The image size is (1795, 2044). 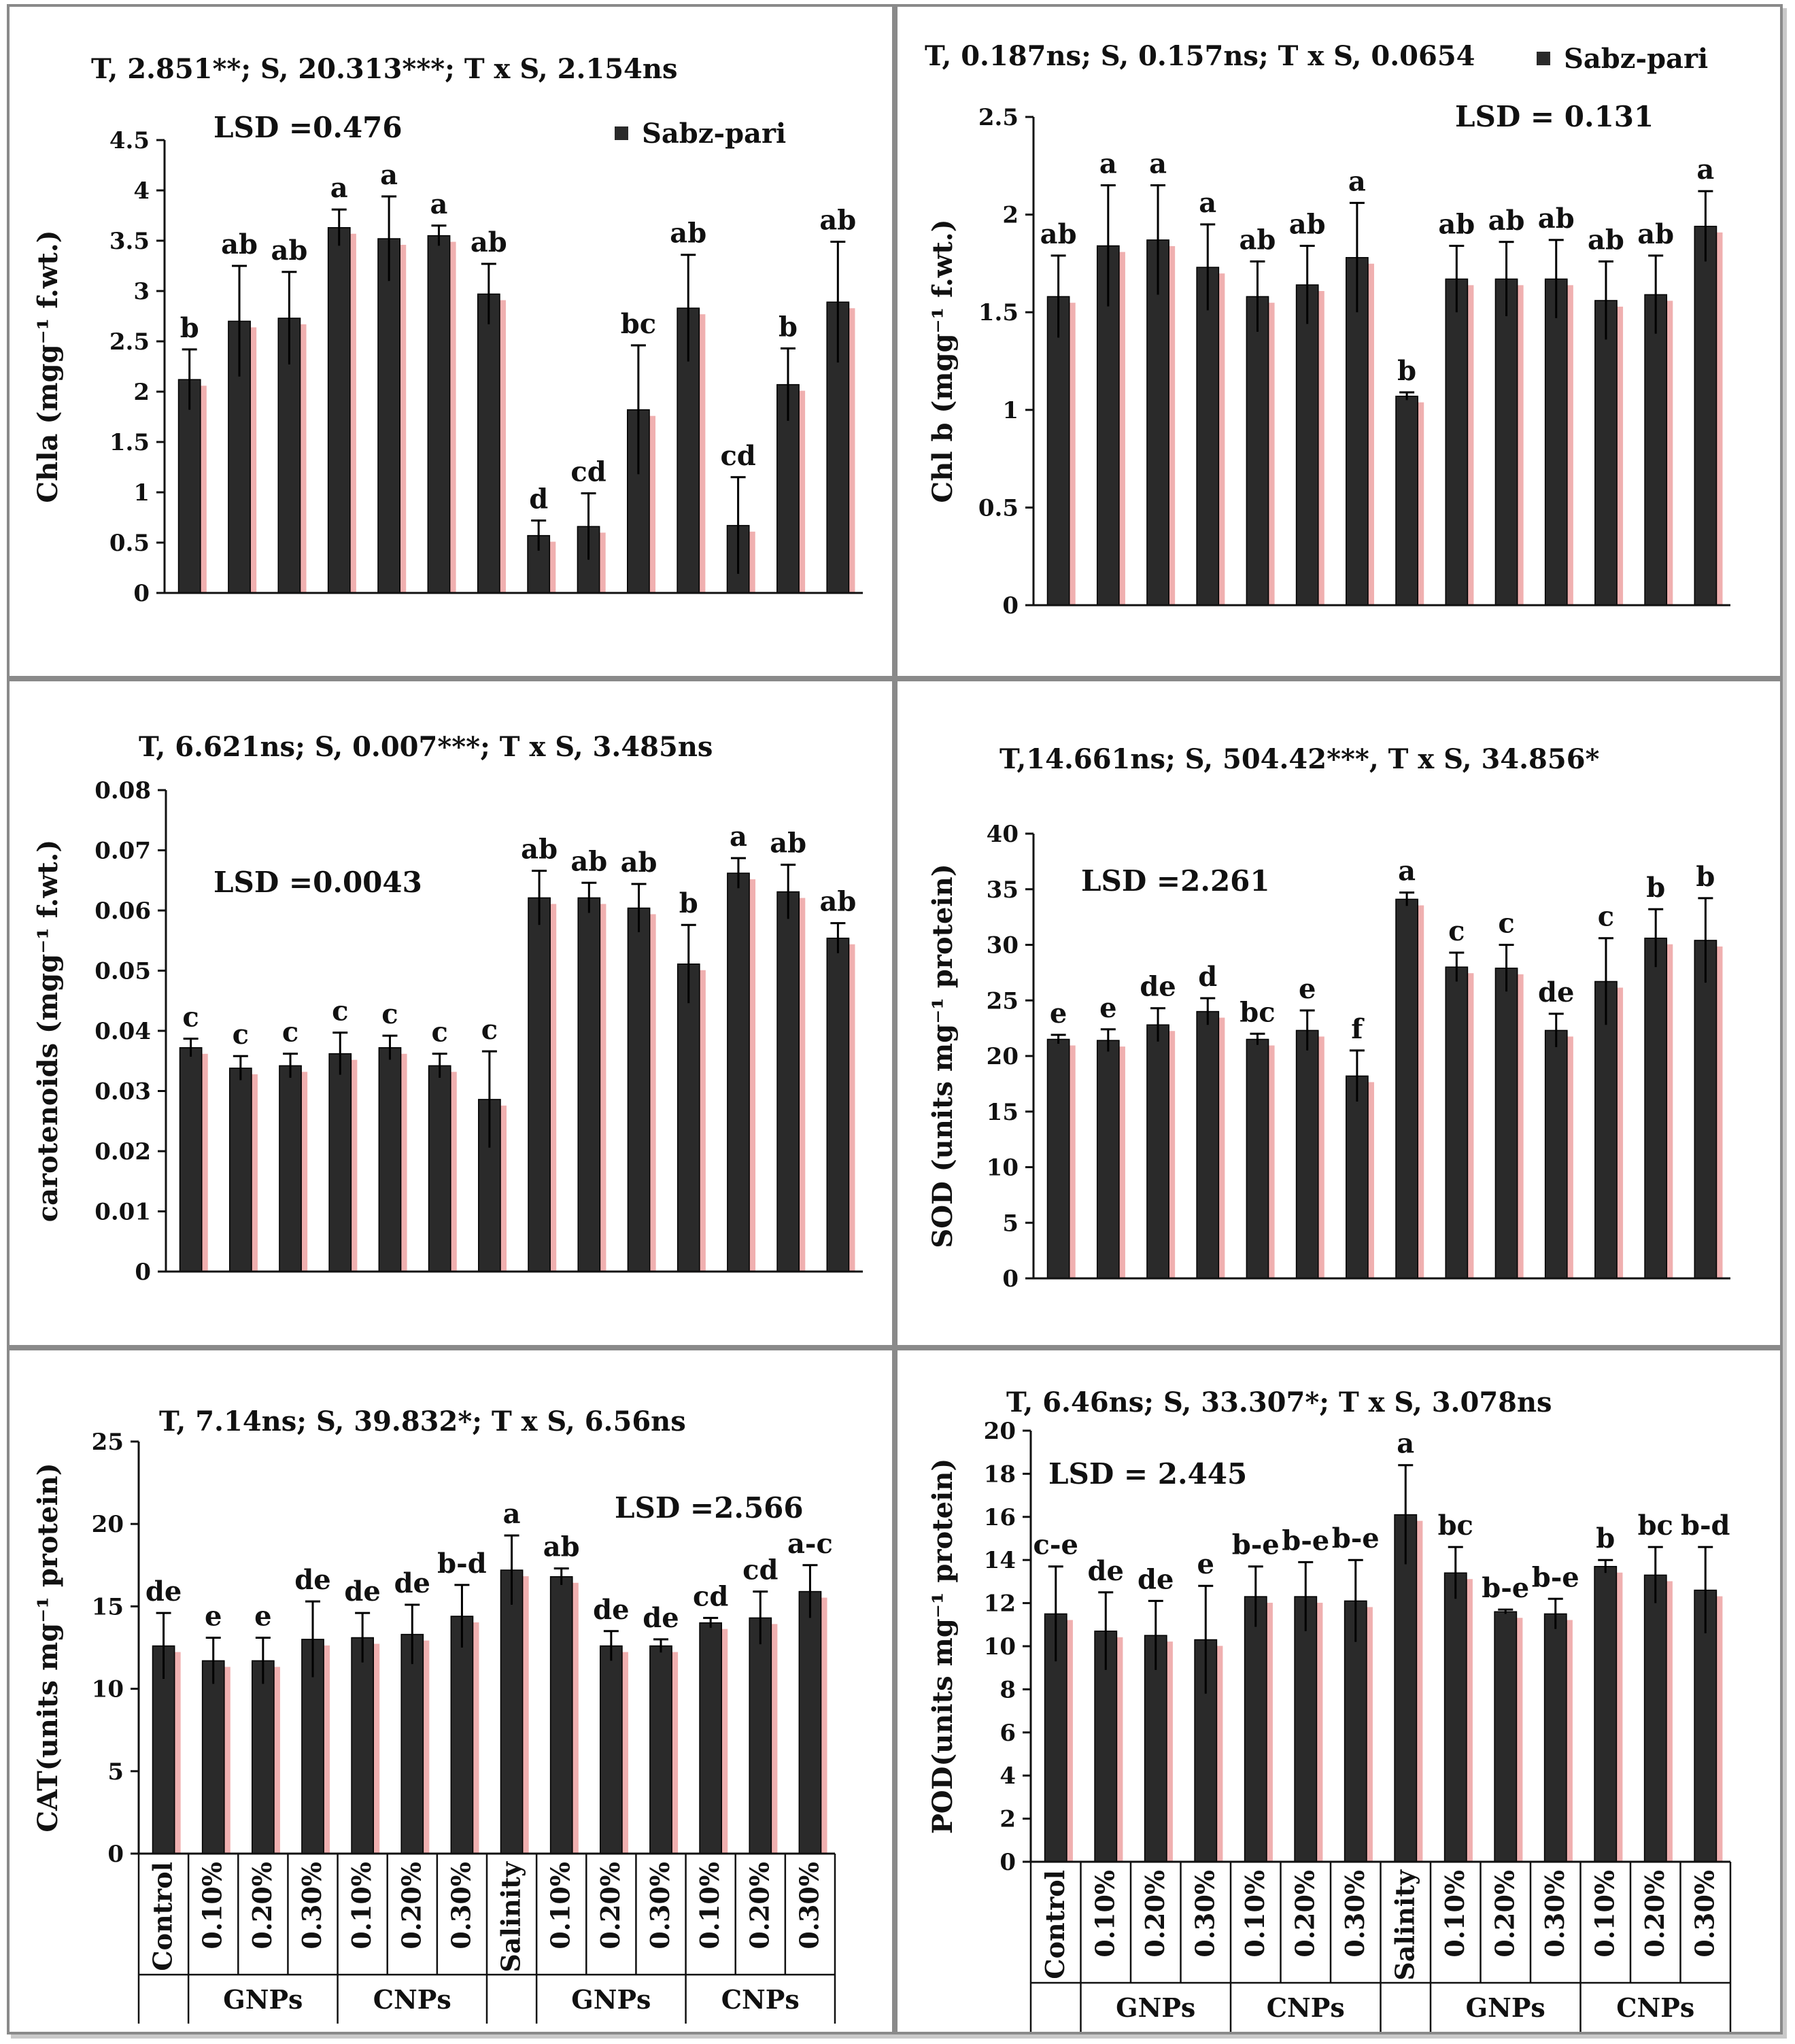 I want to click on chart-title: T, 6.46ns; S, 33.307*; T x S, 3.078ns, so click(x=1279, y=1402).